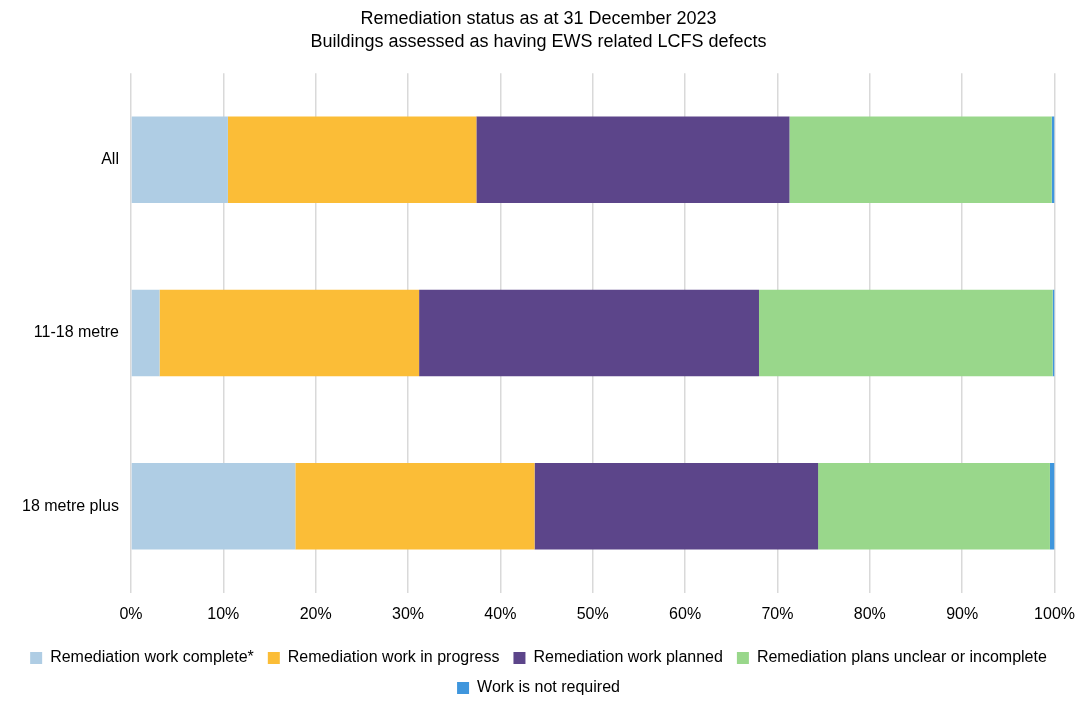 The height and width of the screenshot is (710, 1087). What do you see at coordinates (548, 687) in the screenshot?
I see `legend-label: Work is not required` at bounding box center [548, 687].